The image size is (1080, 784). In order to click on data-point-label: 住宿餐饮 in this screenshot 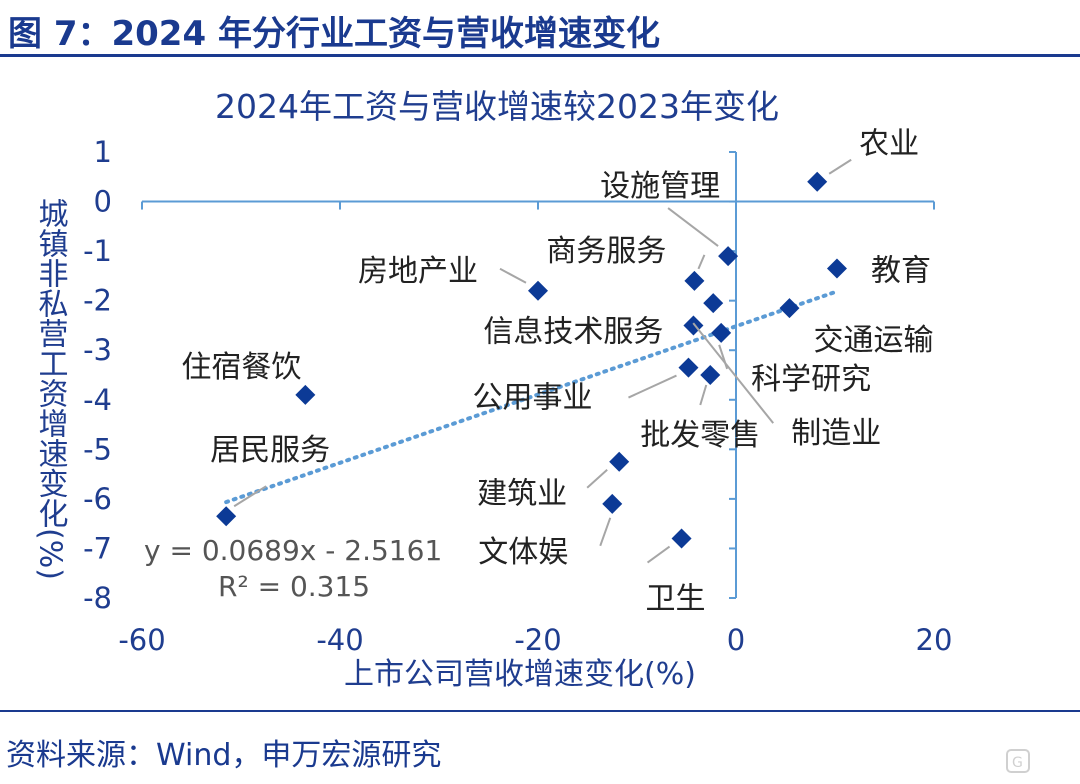, I will do `click(241, 367)`.